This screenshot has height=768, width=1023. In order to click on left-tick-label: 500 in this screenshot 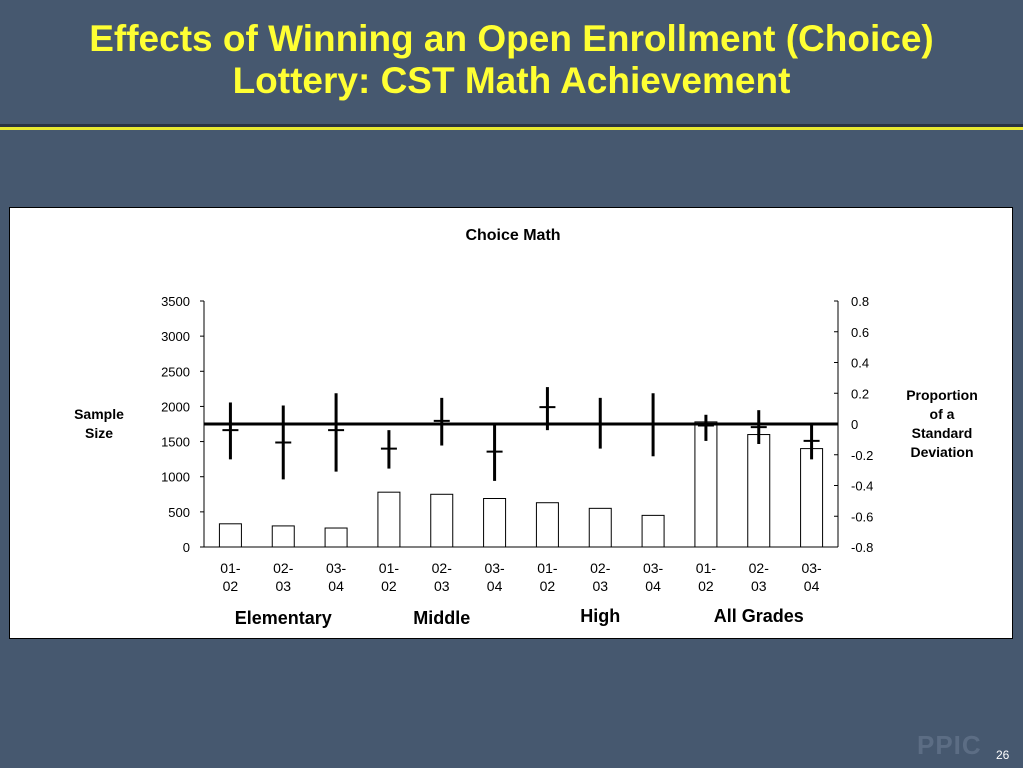, I will do `click(179, 512)`.